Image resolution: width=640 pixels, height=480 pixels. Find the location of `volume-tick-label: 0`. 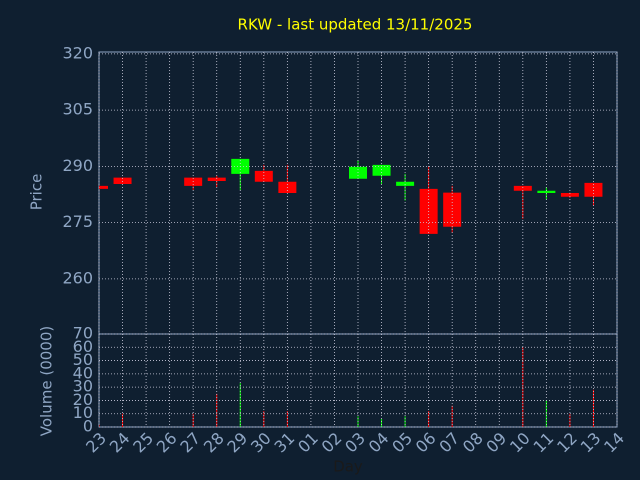

volume-tick-label: 0 is located at coordinates (88, 426).